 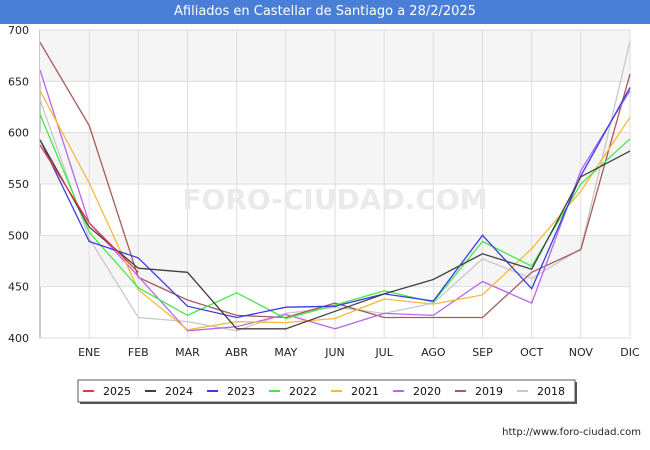 What do you see at coordinates (365, 391) in the screenshot?
I see `legend-label-2021: 2021` at bounding box center [365, 391].